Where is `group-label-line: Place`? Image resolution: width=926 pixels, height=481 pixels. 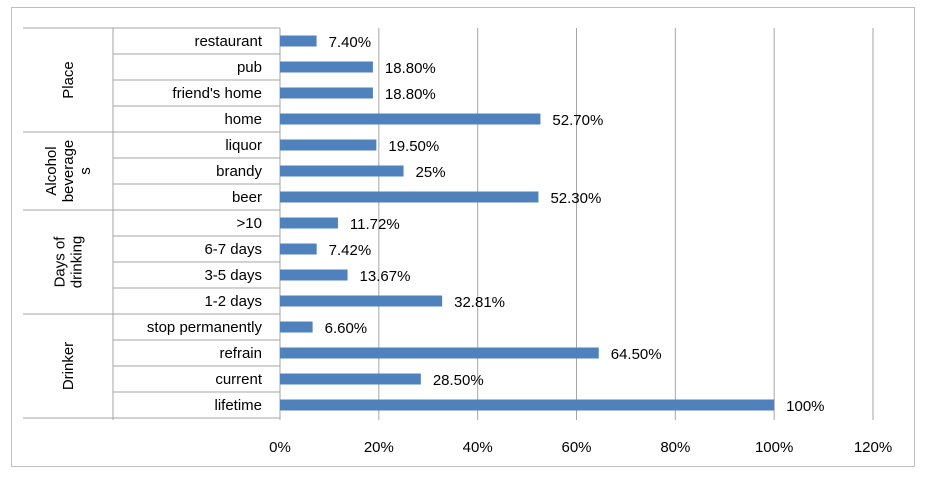 group-label-line: Place is located at coordinates (68, 80).